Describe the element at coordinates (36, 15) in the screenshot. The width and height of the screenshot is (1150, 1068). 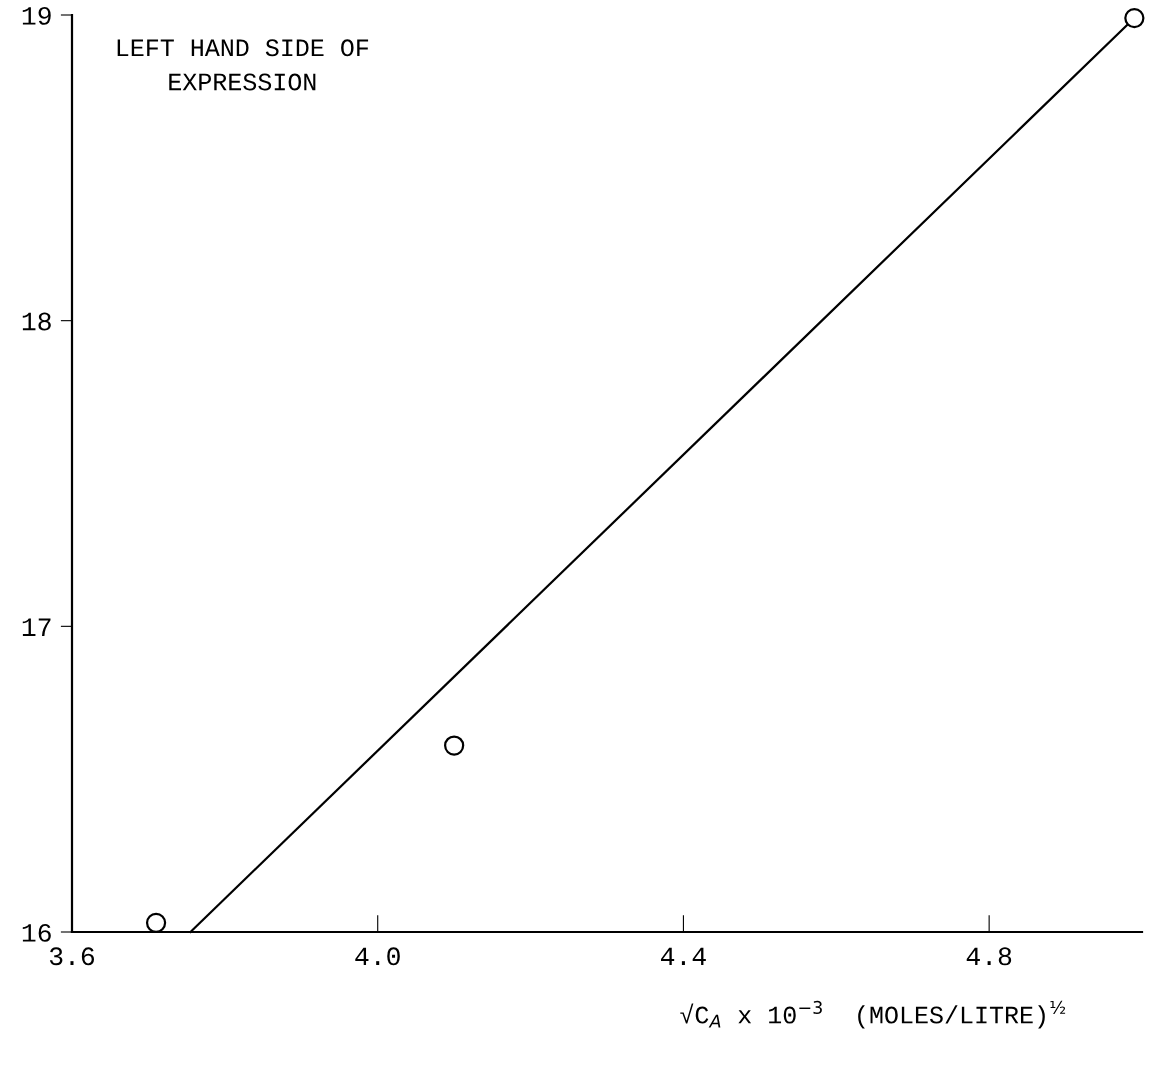
I see `y-tick-label: 19` at that location.